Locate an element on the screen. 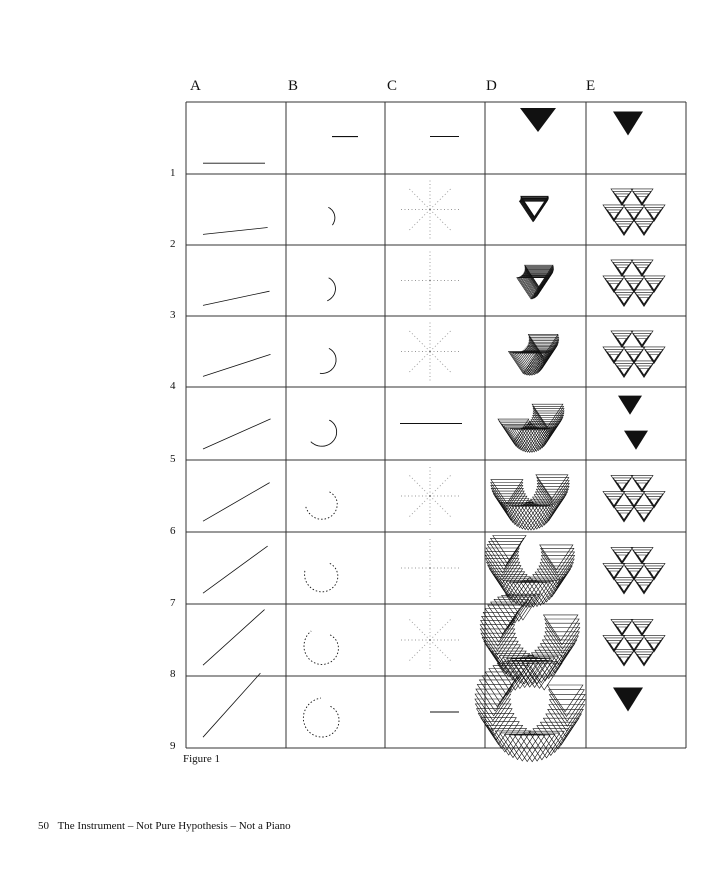 Image resolution: width=703 pixels, height=889 pixels. row-label-1: 1 is located at coordinates (173, 173).